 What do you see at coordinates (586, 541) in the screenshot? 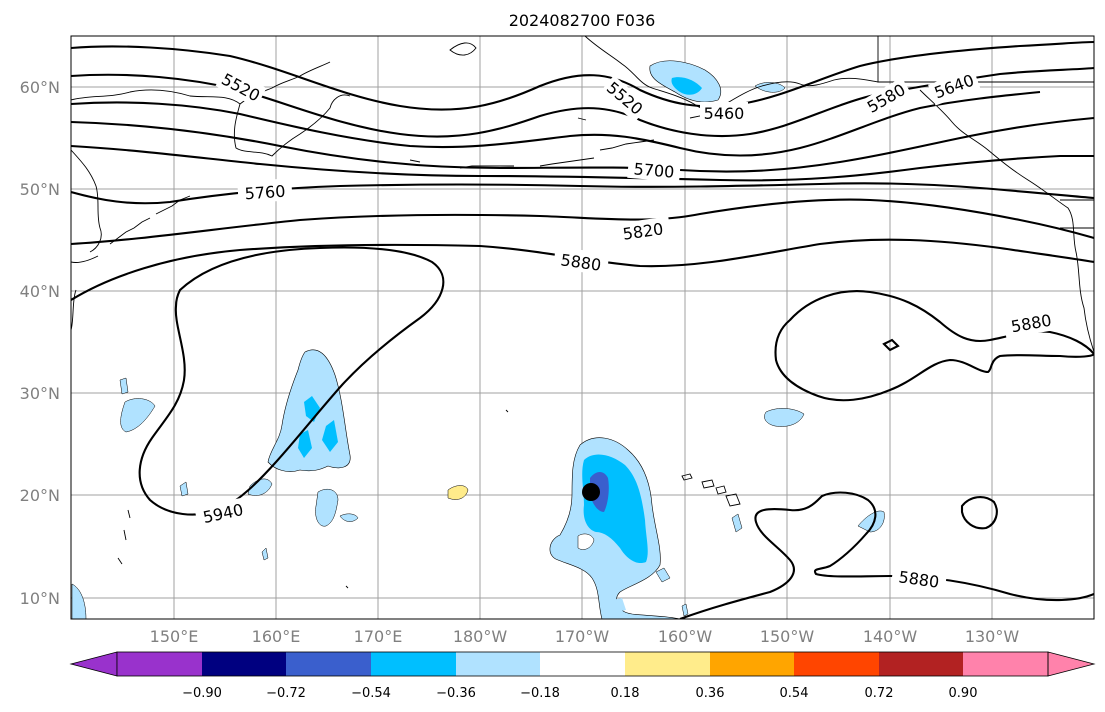
I see `shade-central-hole` at bounding box center [586, 541].